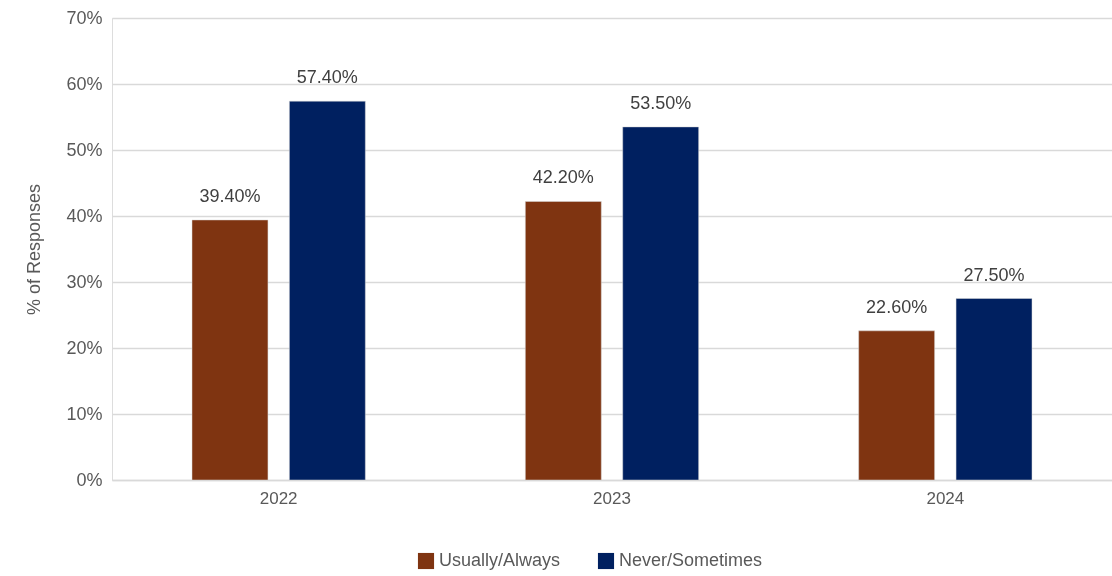  I want to click on data-label: 42.20%, so click(563, 177).